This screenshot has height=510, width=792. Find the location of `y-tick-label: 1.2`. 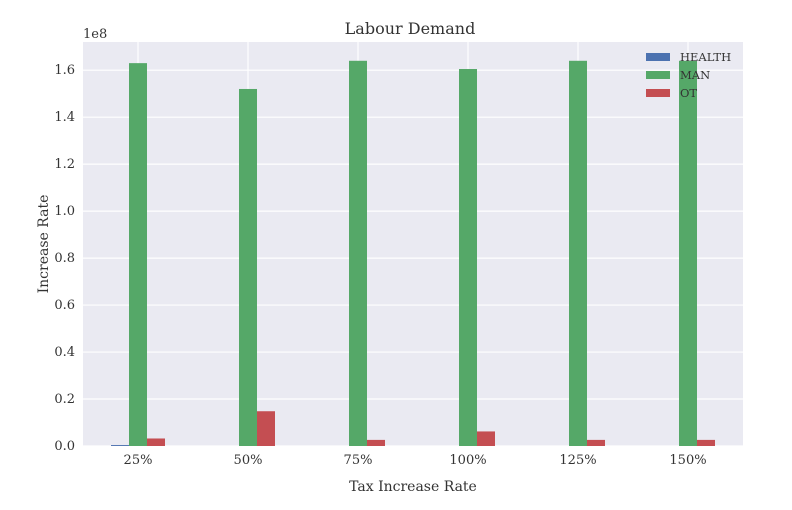

y-tick-label: 1.2 is located at coordinates (64, 164).